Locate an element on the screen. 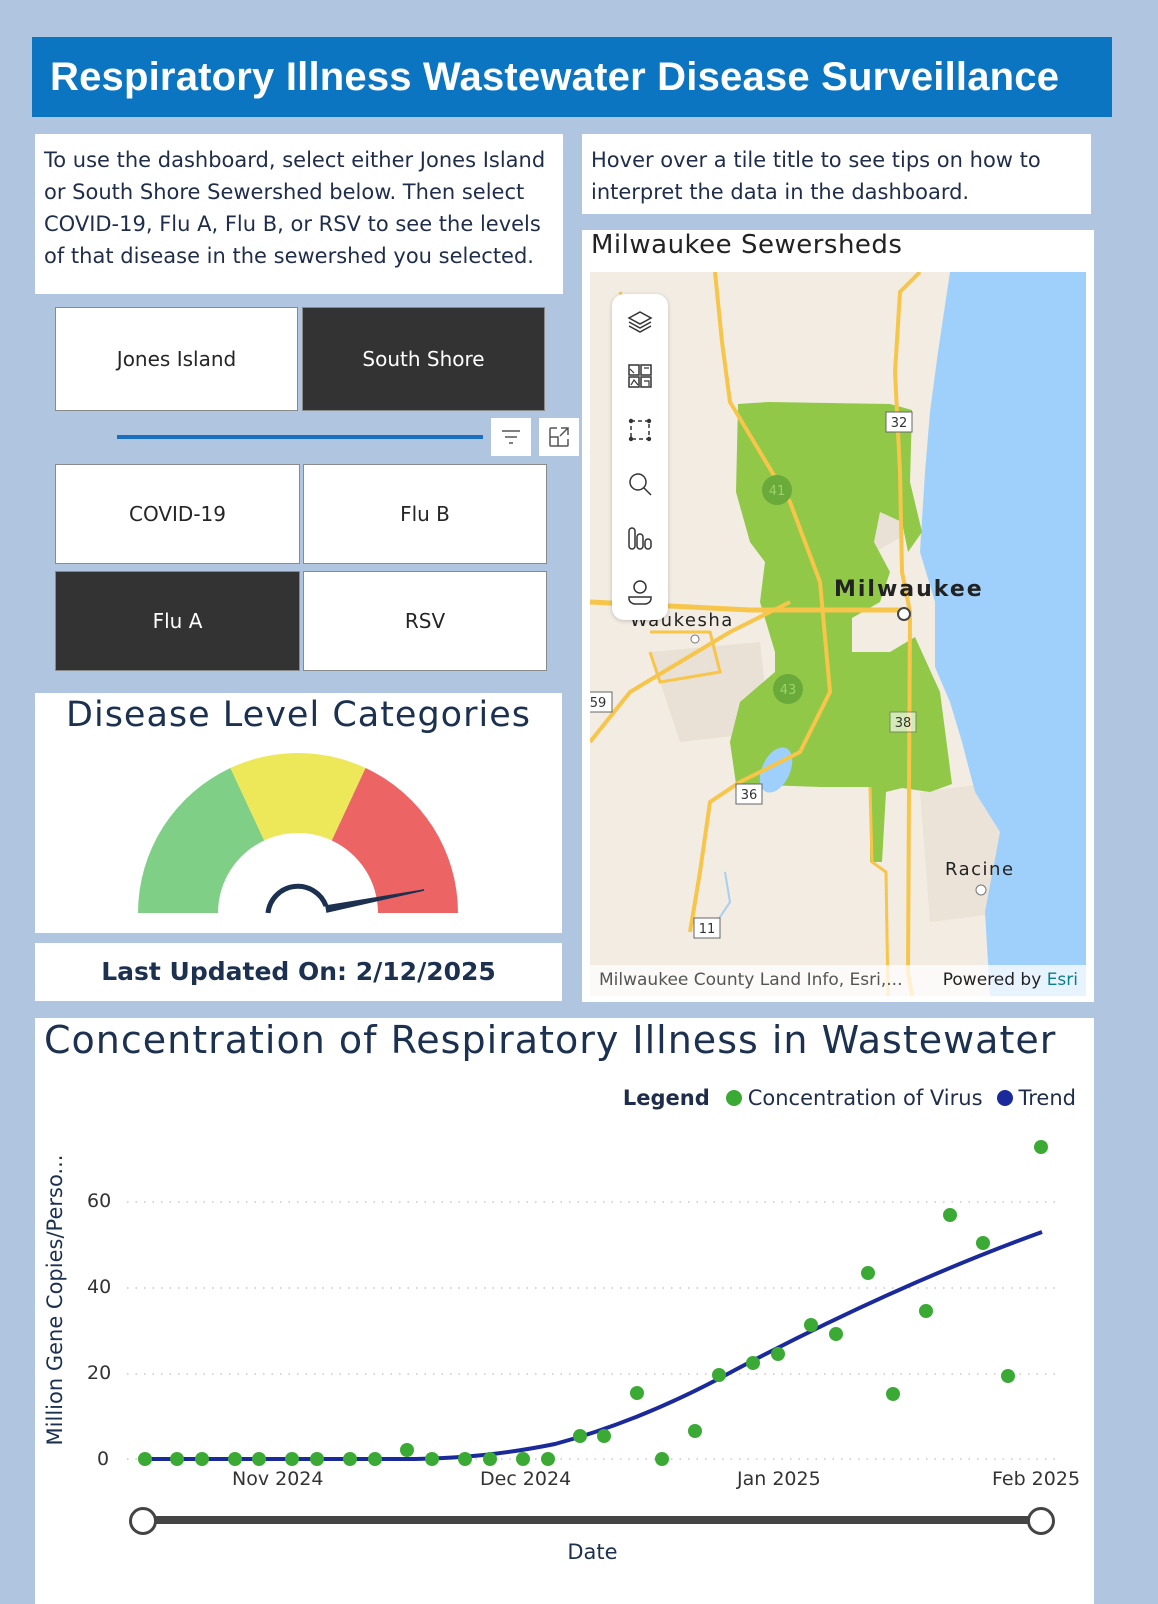  chart-legend: Legend Concentration of Virus Trend is located at coordinates (849, 1098).